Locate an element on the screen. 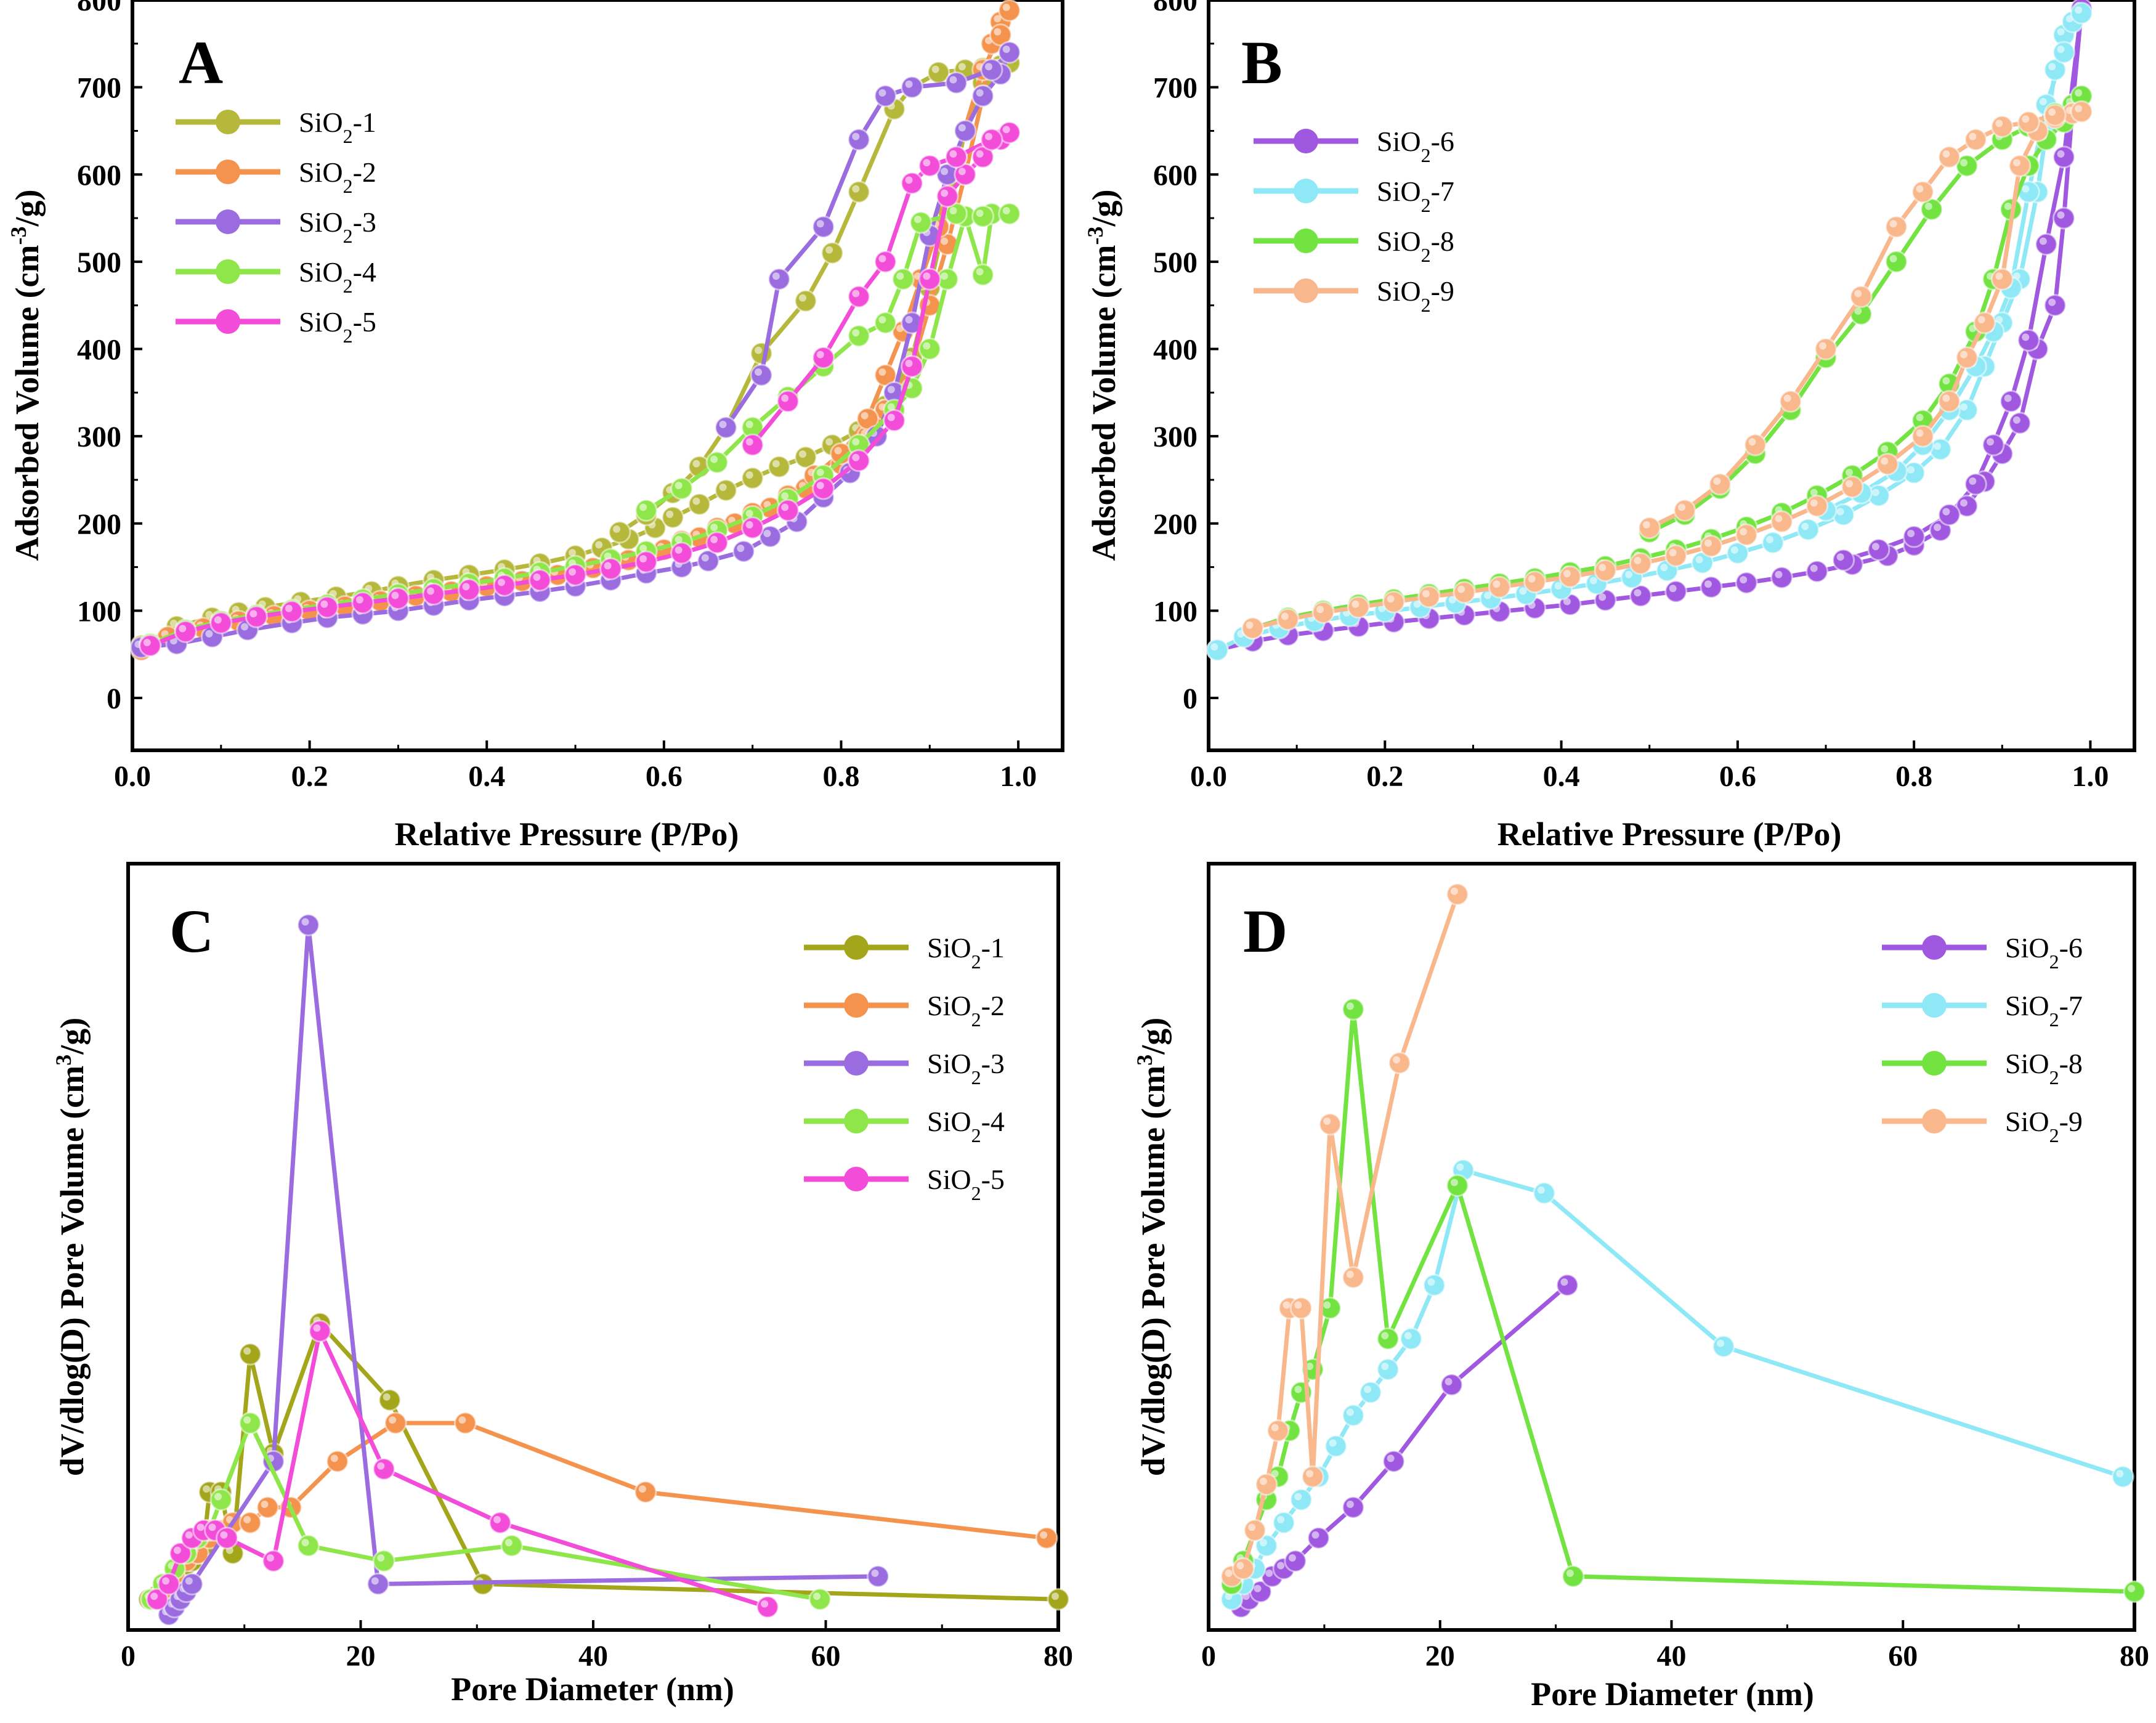 The image size is (2156, 1723). y-axis-label-D: dV/dlog(D) Pore Volume (cm3/g) is located at coordinates (1152, 1247).